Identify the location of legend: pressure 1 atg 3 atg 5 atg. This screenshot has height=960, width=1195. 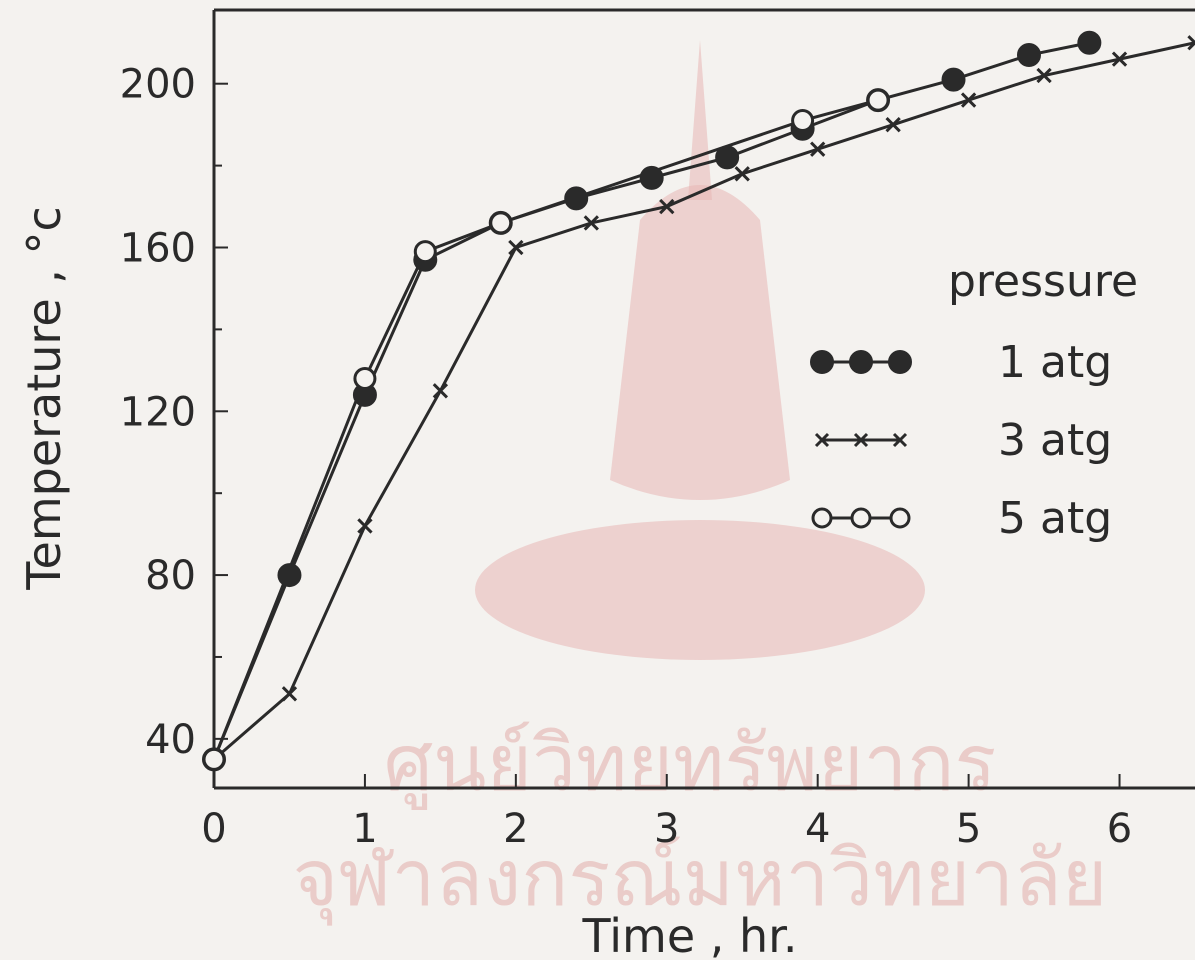
(974, 400).